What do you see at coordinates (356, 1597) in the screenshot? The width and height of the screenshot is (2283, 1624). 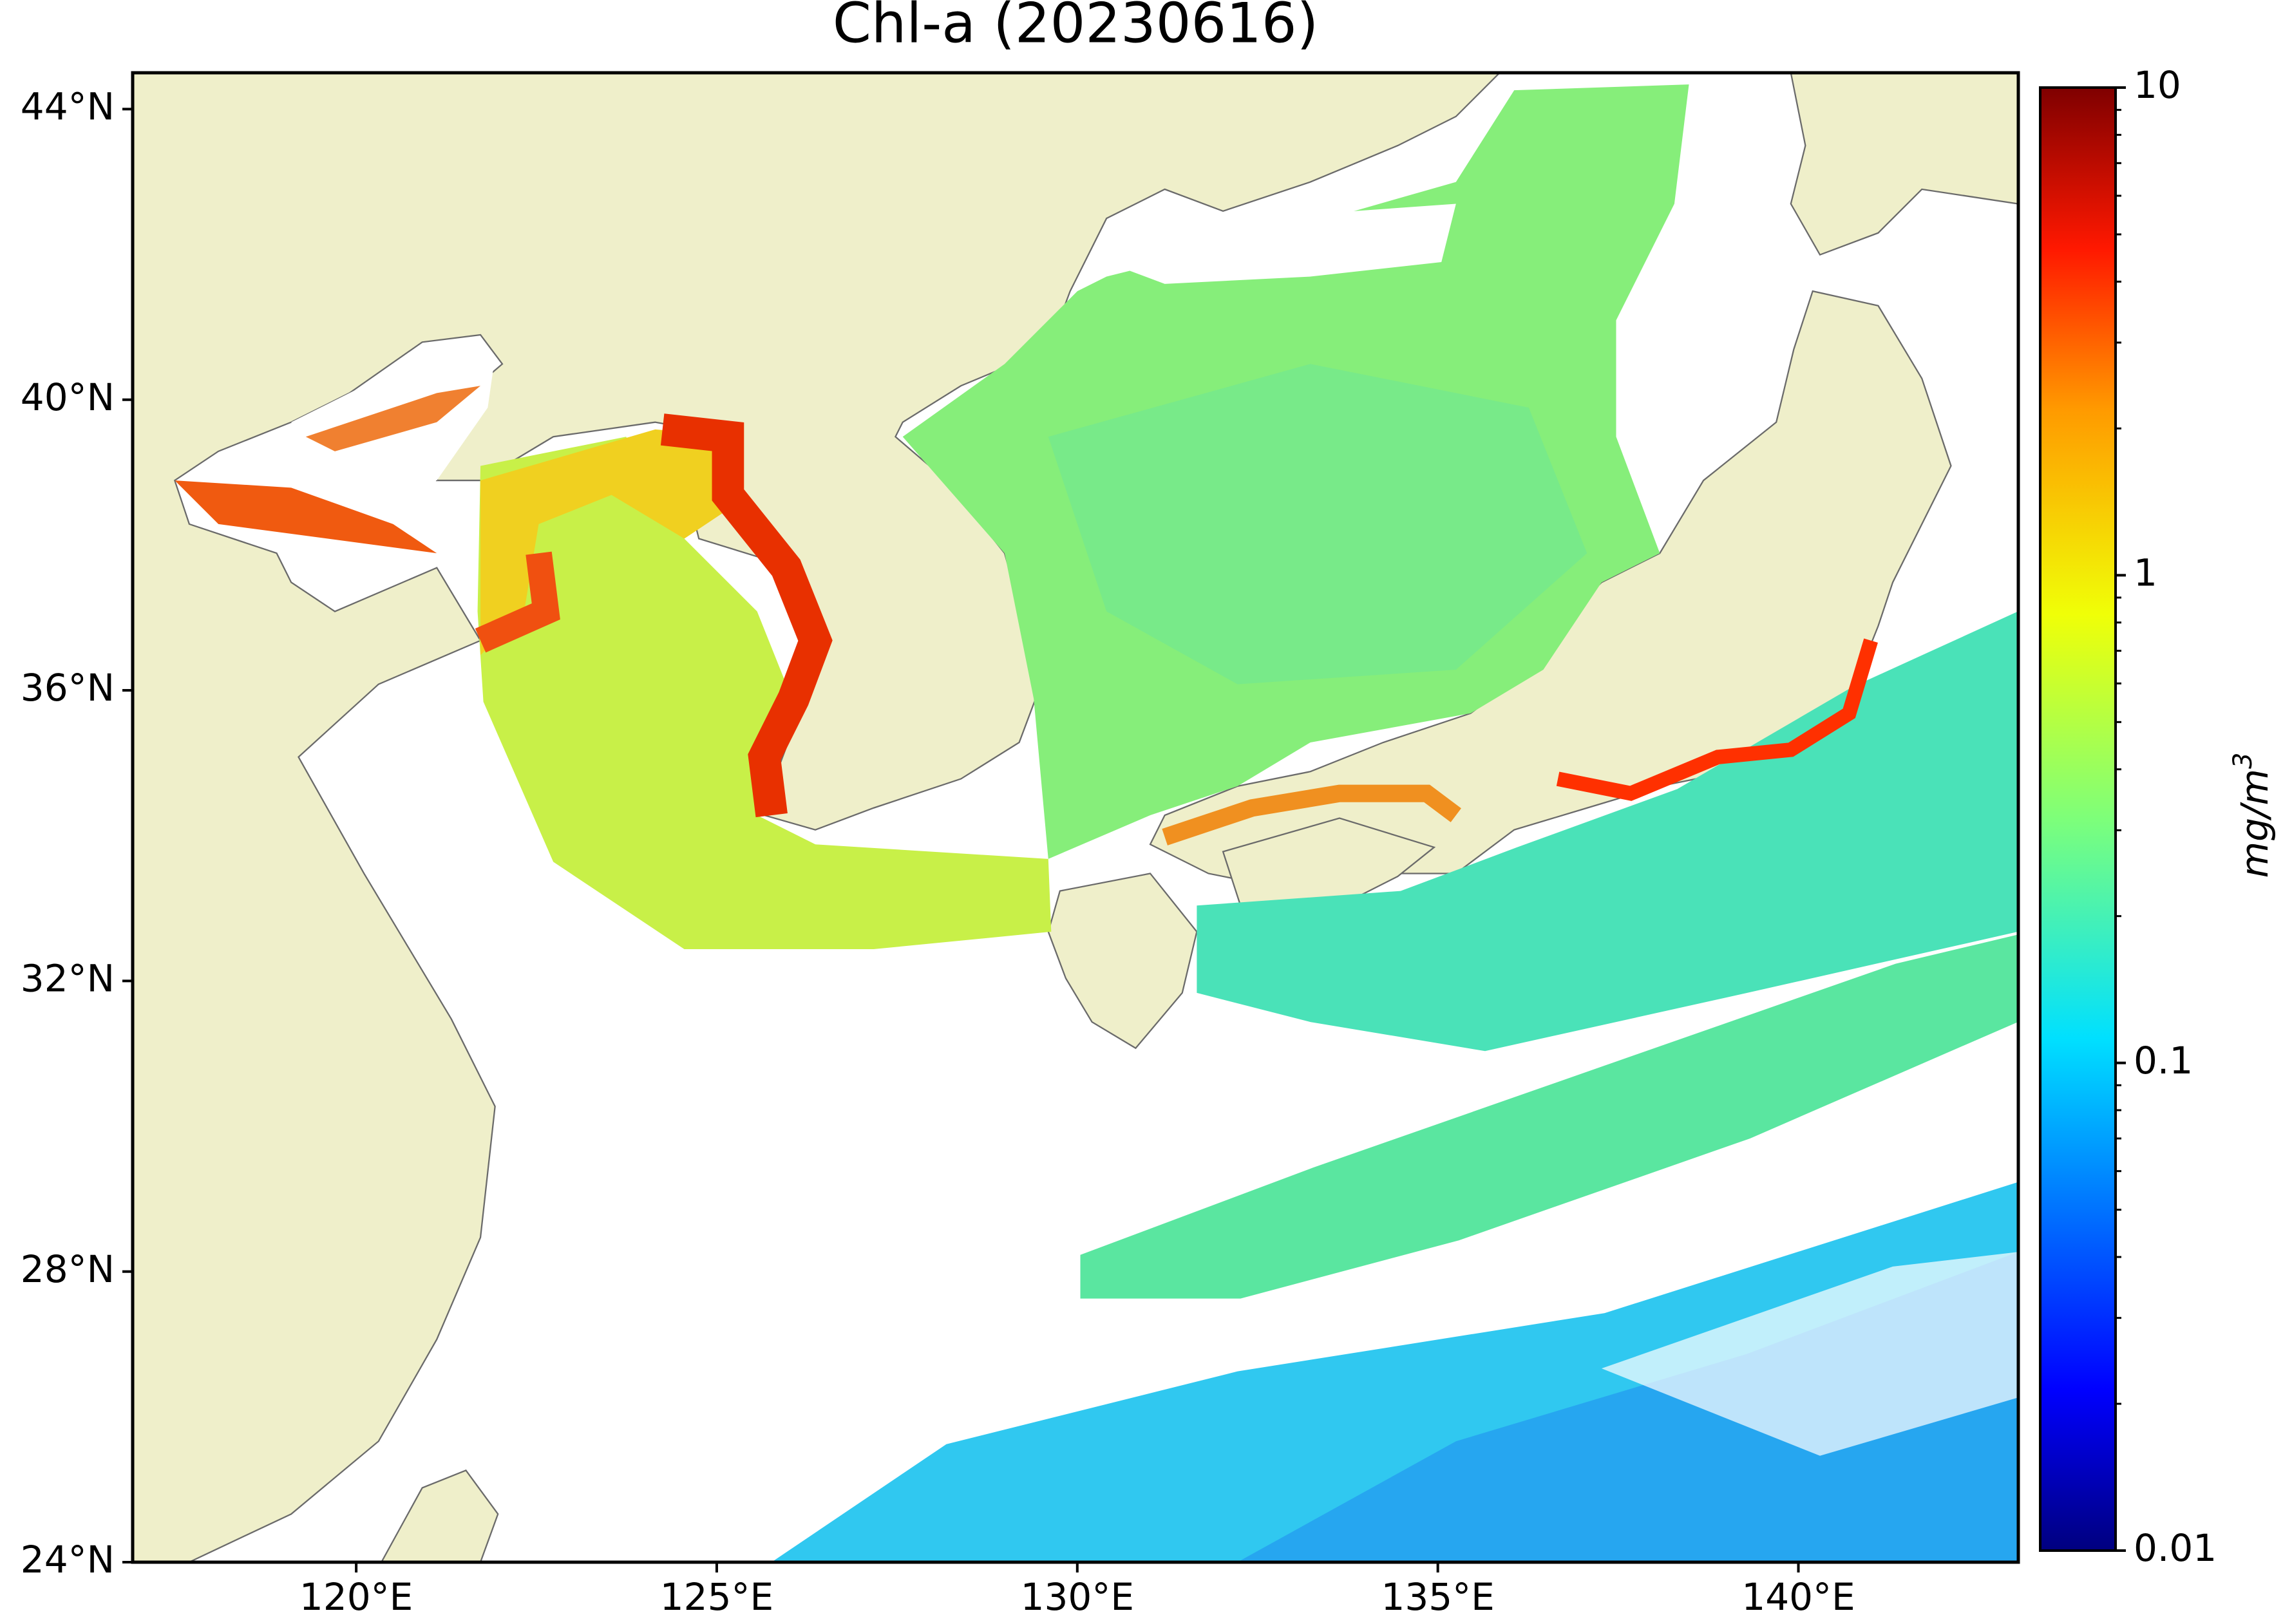 I see `x-tick-label: 120°E` at bounding box center [356, 1597].